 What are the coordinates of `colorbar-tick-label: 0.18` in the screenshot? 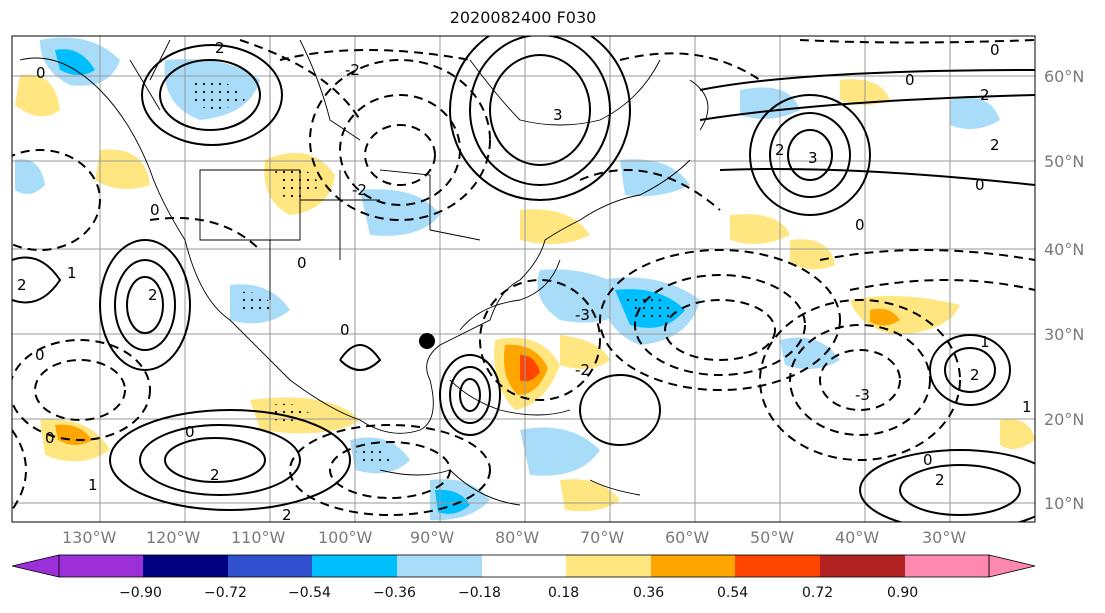 It's located at (564, 593).